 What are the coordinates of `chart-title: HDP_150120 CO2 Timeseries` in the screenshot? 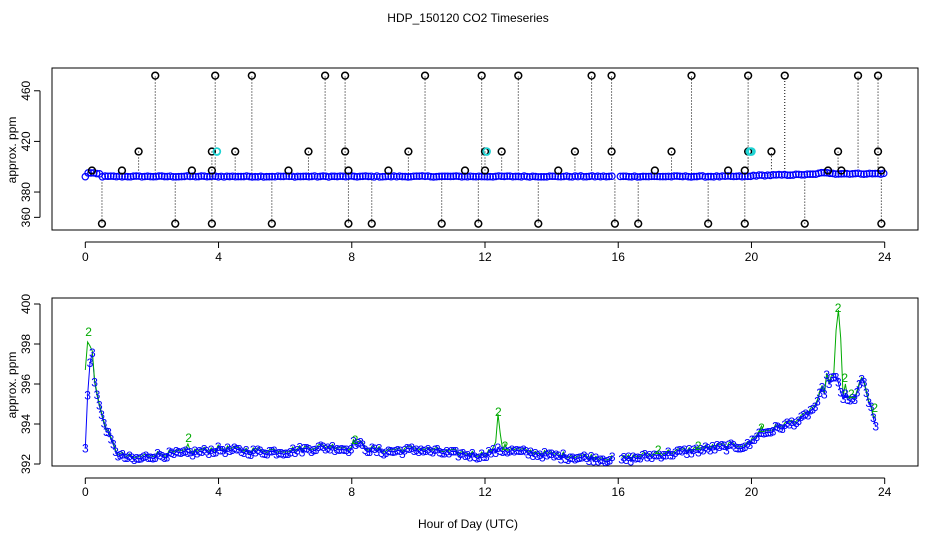 It's located at (467, 18).